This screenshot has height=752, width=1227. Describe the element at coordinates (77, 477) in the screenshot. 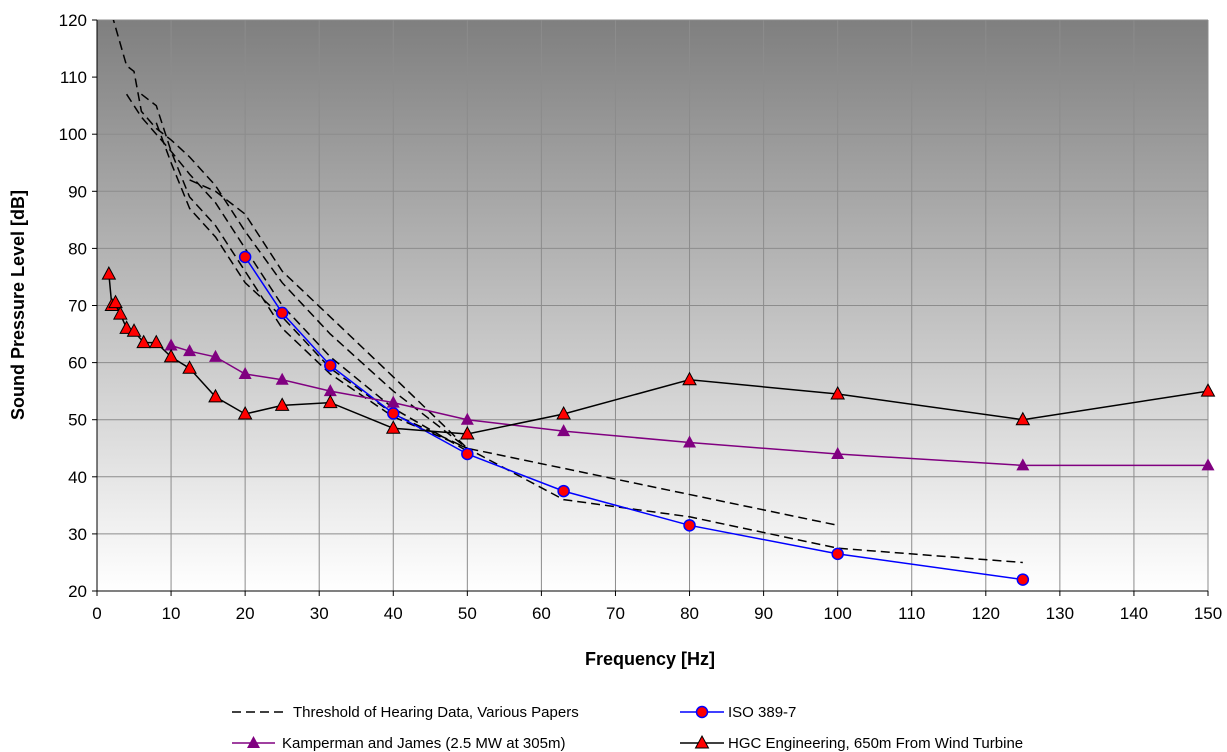

I see `y-tick-label: 40` at that location.